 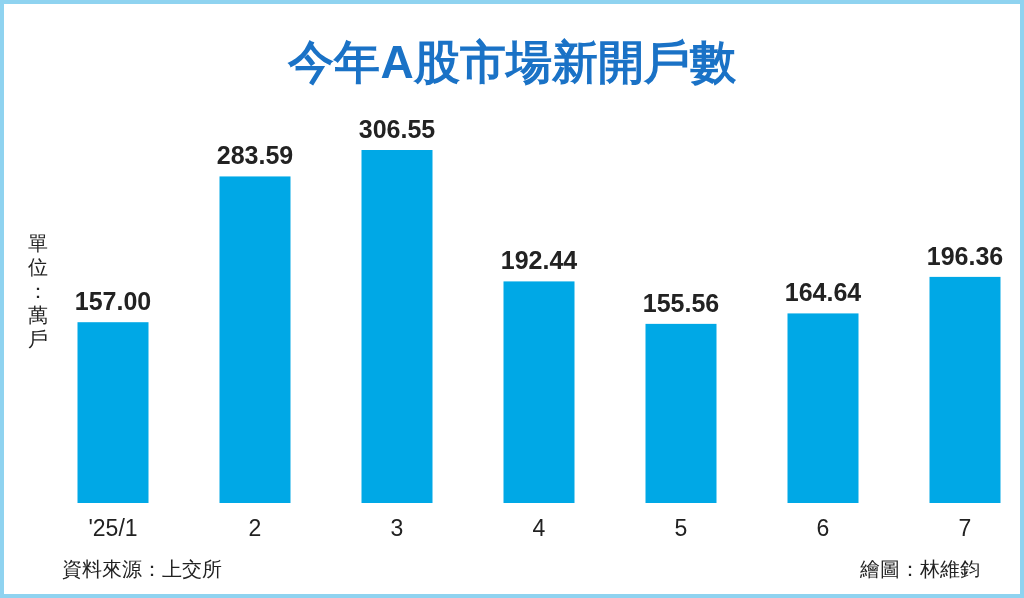 I want to click on x-tick-label: 5, so click(x=681, y=528).